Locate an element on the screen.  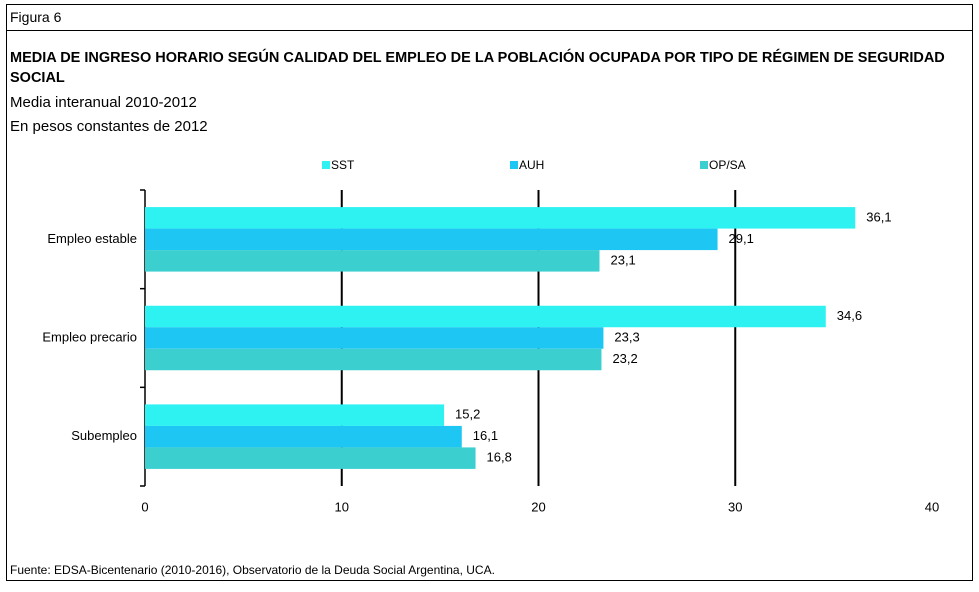
figure-label: Figura 6 is located at coordinates (36, 17).